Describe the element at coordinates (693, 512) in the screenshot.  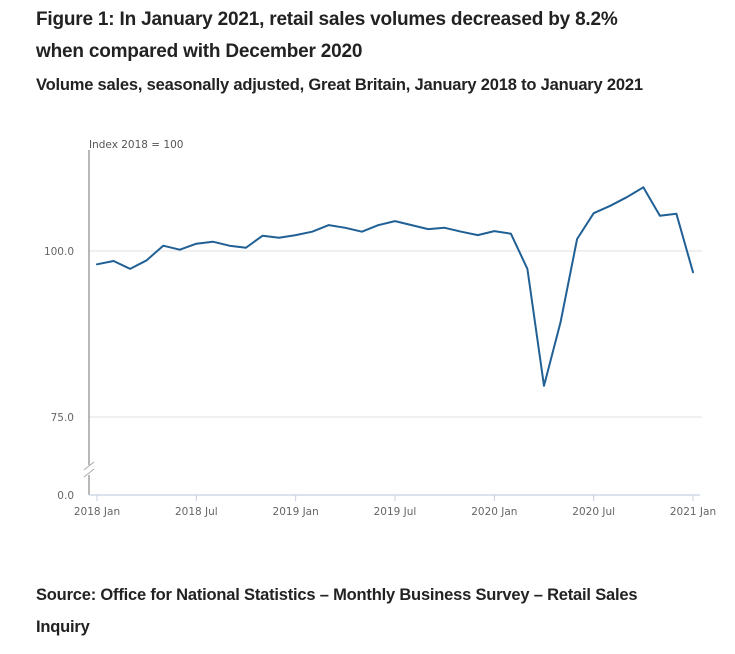
I see `x-tick-label: 2021 Jan` at that location.